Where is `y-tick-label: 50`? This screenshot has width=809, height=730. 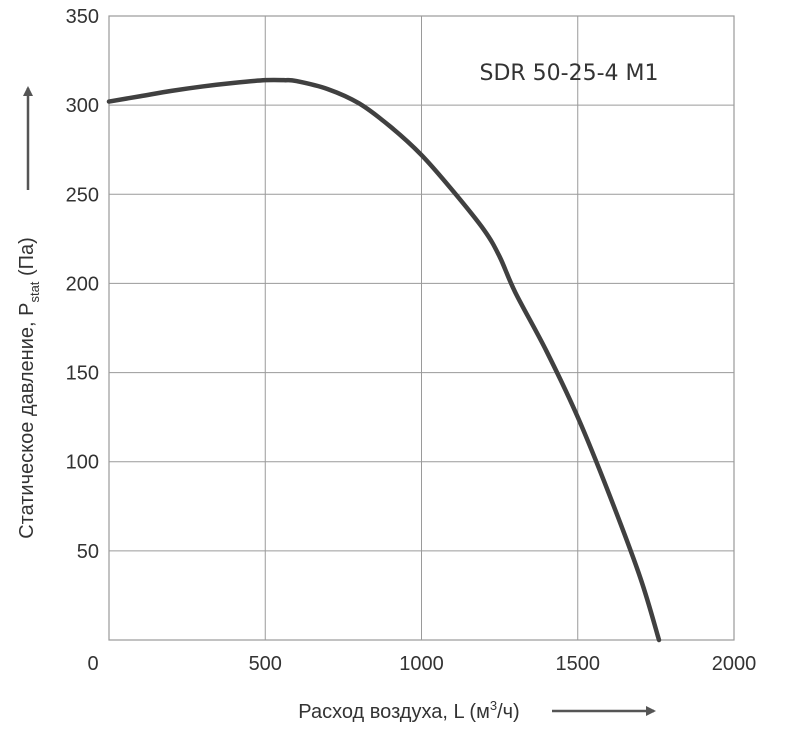
y-tick-label: 50 is located at coordinates (88, 552).